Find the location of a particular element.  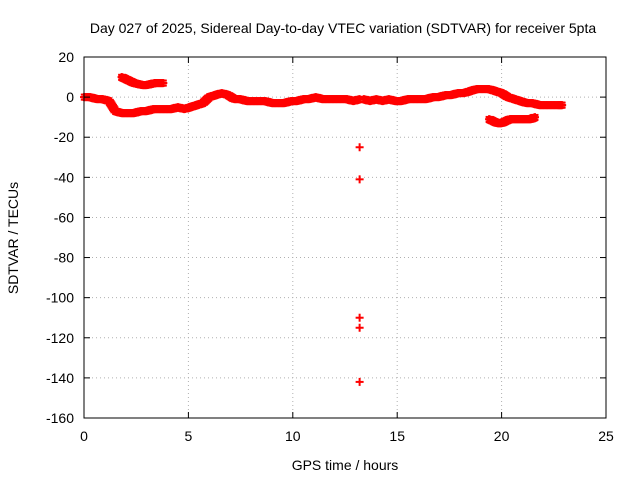

y-tick-label: -20 is located at coordinates (64, 137).